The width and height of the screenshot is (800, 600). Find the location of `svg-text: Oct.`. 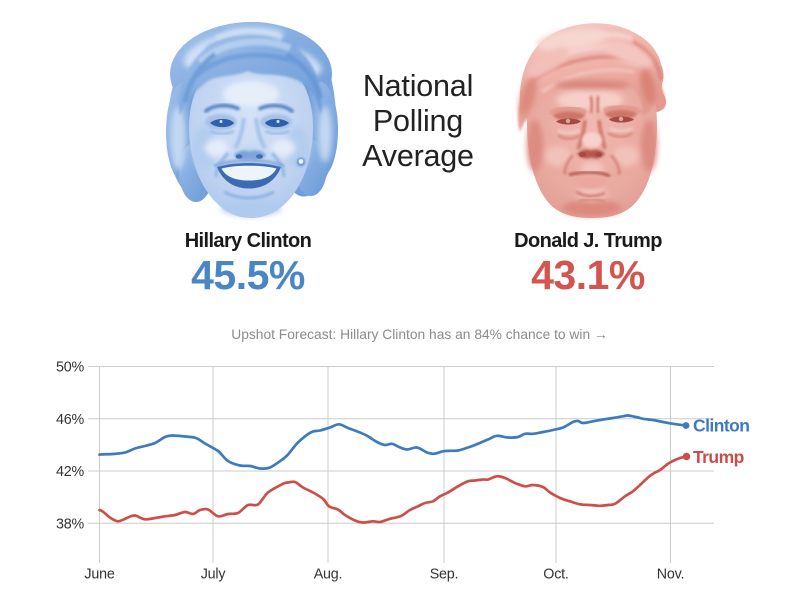

svg-text: Oct. is located at coordinates (555, 575).